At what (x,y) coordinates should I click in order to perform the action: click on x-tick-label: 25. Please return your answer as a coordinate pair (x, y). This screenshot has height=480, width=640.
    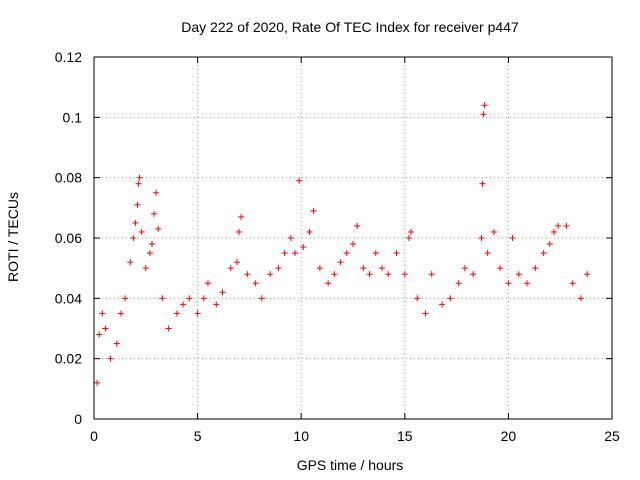
    Looking at the image, I should click on (612, 436).